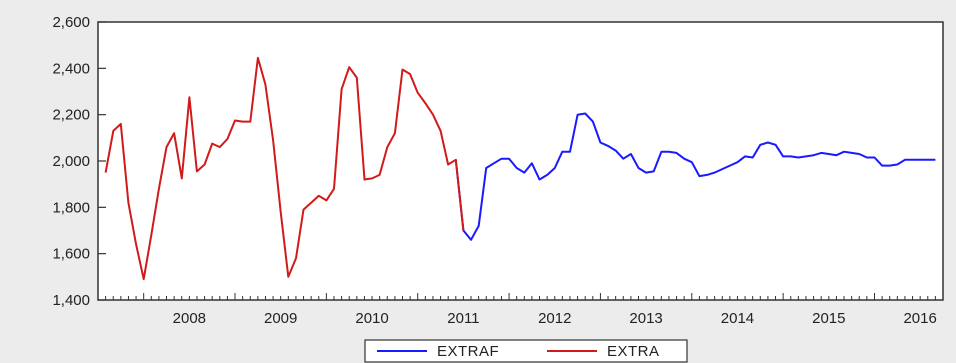 This screenshot has height=363, width=956. What do you see at coordinates (71, 68) in the screenshot?
I see `y-tick-label: 2,400` at bounding box center [71, 68].